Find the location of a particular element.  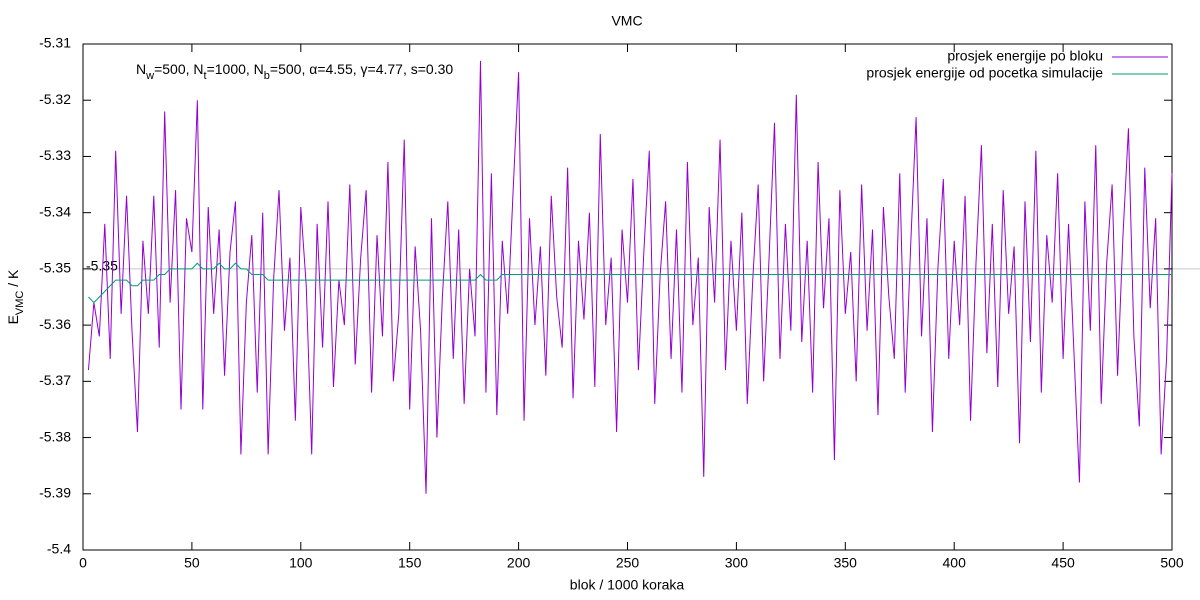

y-tick-label: -5.37 is located at coordinates (55, 380).